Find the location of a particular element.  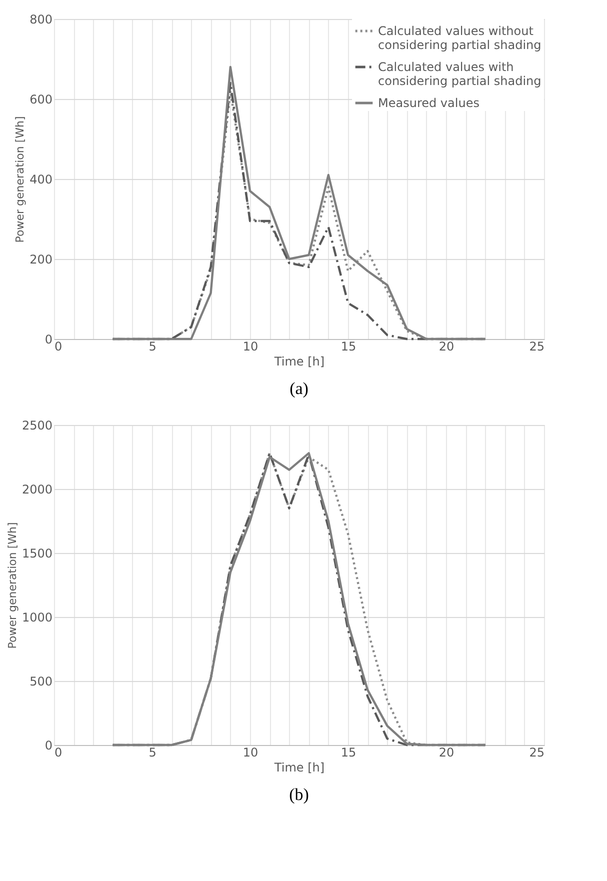

y-tick-label: 600 is located at coordinates (41, 99).